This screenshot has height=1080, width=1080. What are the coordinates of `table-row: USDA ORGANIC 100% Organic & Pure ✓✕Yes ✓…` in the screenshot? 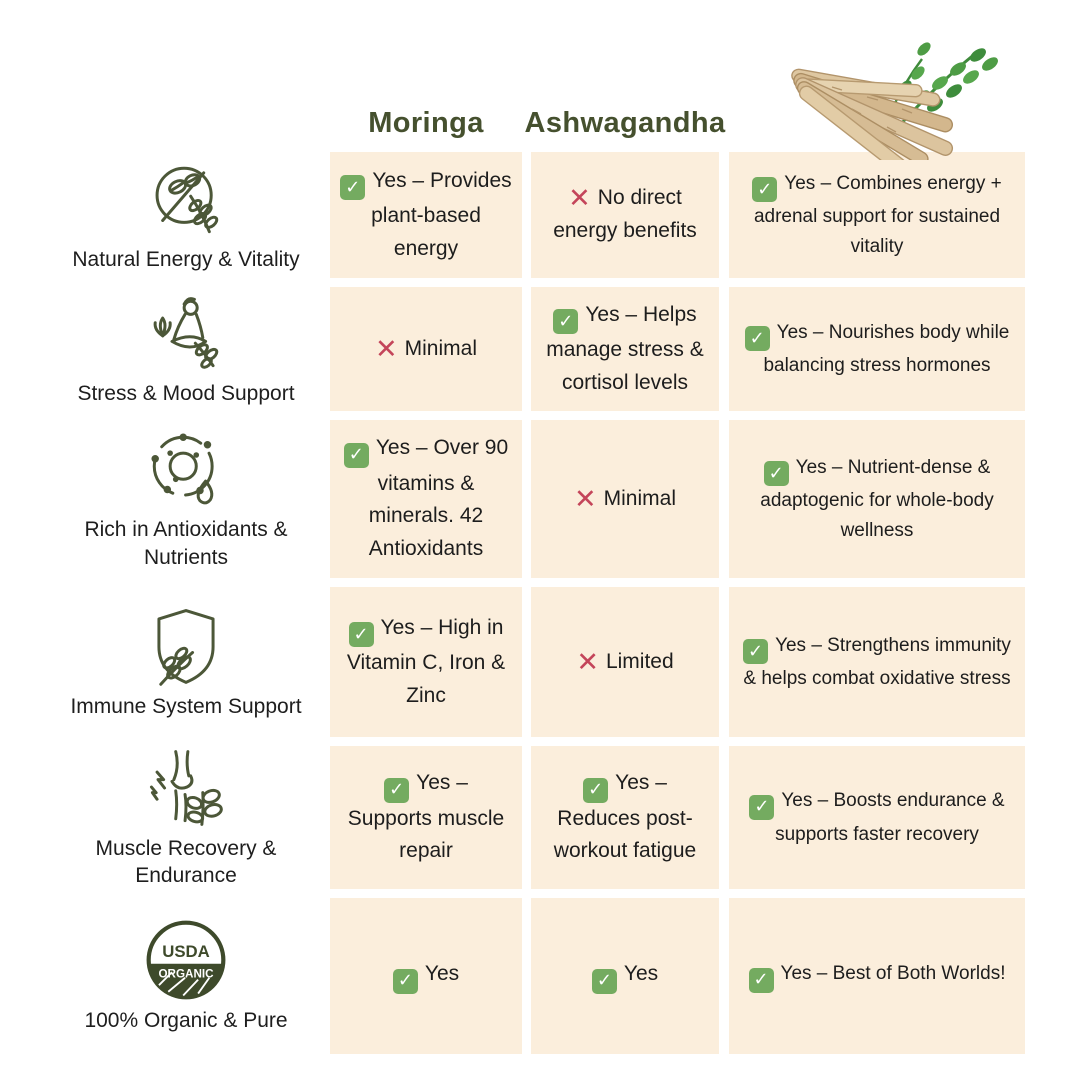 It's located at (540, 976).